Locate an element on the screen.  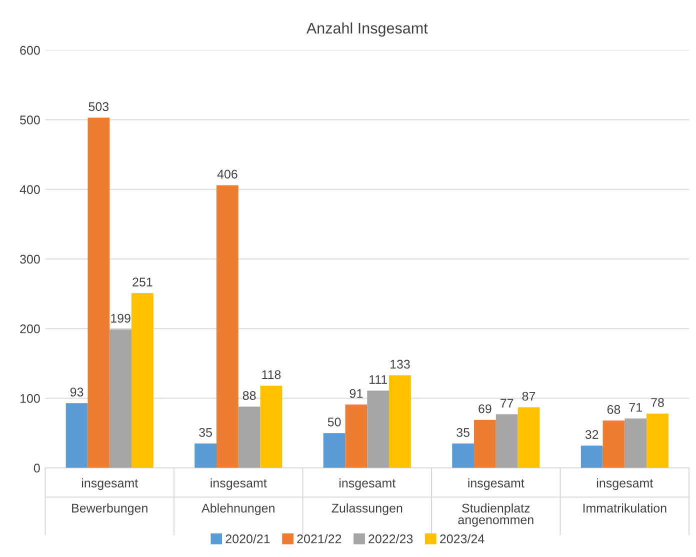
y-tick-label: 0 is located at coordinates (37, 468).